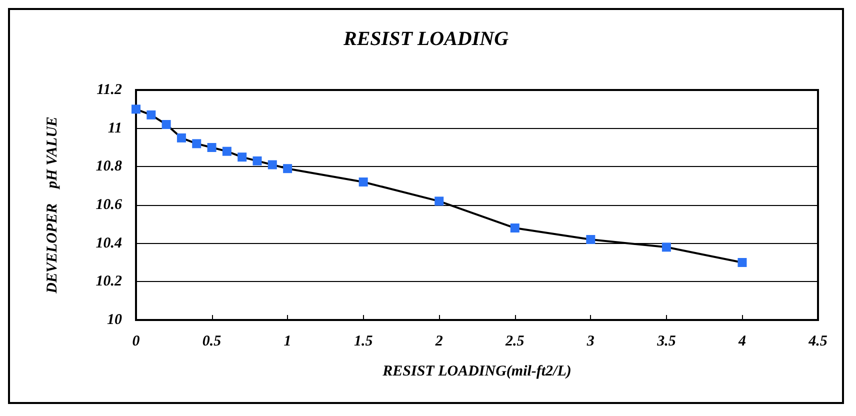  What do you see at coordinates (477, 372) in the screenshot?
I see `x-axis-title: RESIST LOADING(mil-ft2/L)` at bounding box center [477, 372].